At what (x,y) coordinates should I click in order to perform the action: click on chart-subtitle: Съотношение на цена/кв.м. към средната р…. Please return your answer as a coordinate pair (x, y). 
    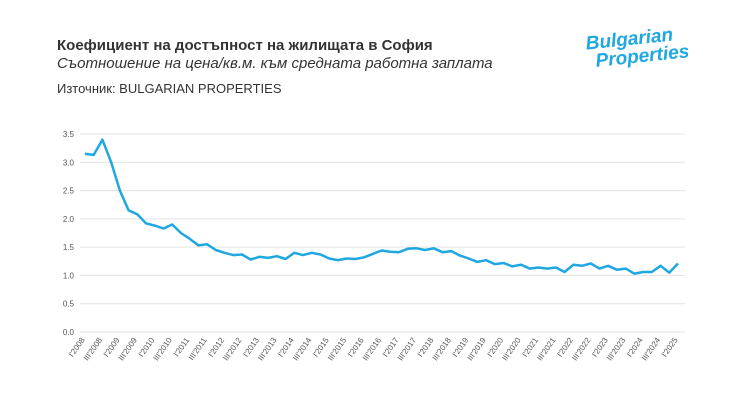
    Looking at the image, I should click on (275, 63).